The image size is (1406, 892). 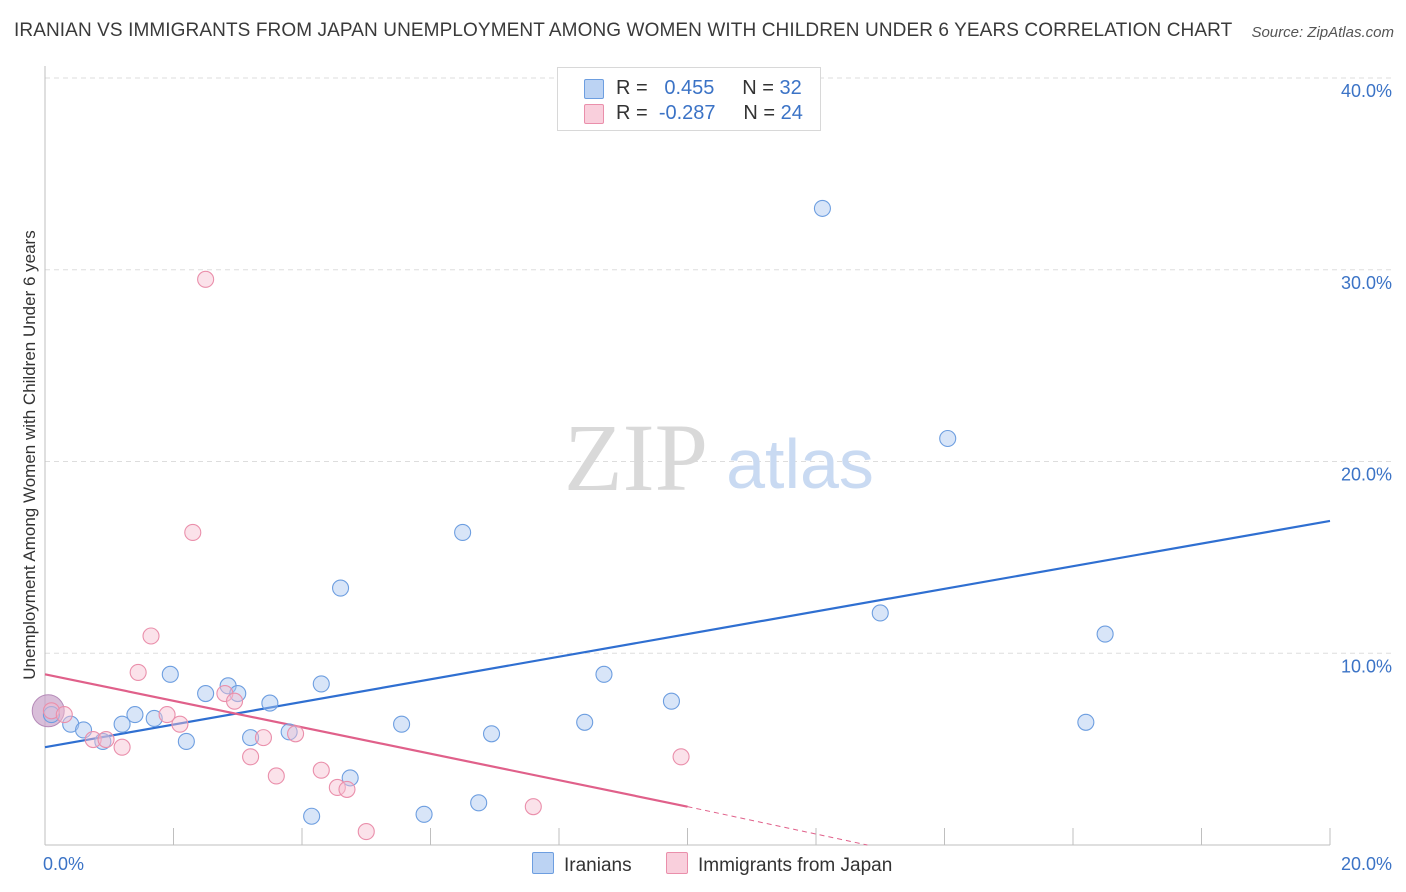 I want to click on legend-r-value: -0.287, so click(x=687, y=113).